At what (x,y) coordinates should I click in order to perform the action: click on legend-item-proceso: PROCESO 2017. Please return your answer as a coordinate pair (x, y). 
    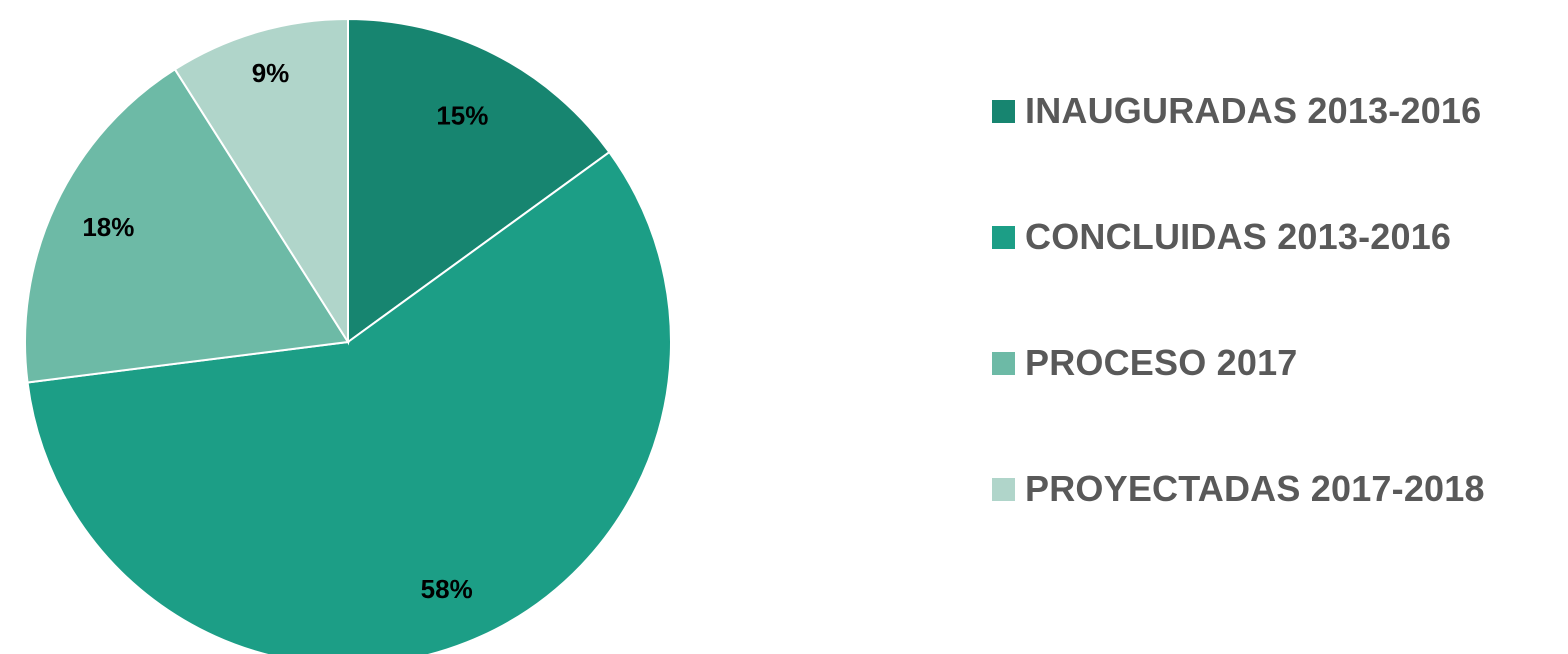
    Looking at the image, I should click on (1238, 363).